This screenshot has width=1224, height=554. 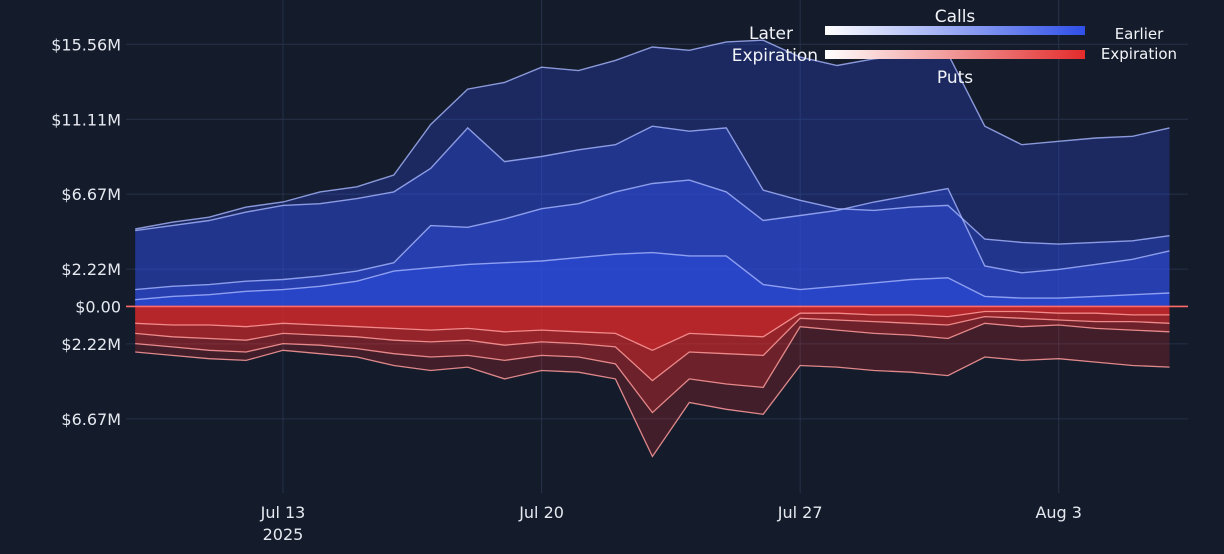 I want to click on x-tick-label: Aug 3, so click(x=1058, y=512).